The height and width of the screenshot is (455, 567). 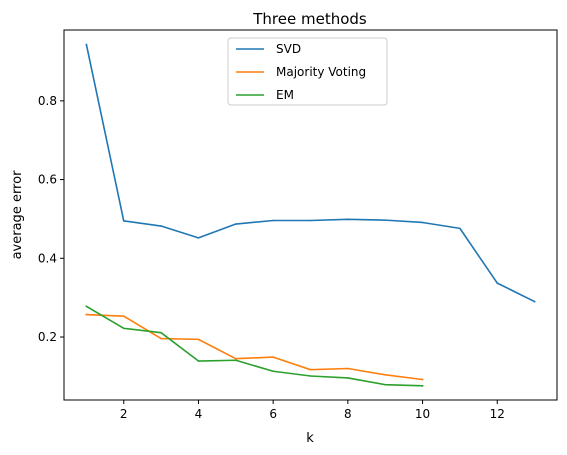 I want to click on legend-box, so click(x=307, y=71).